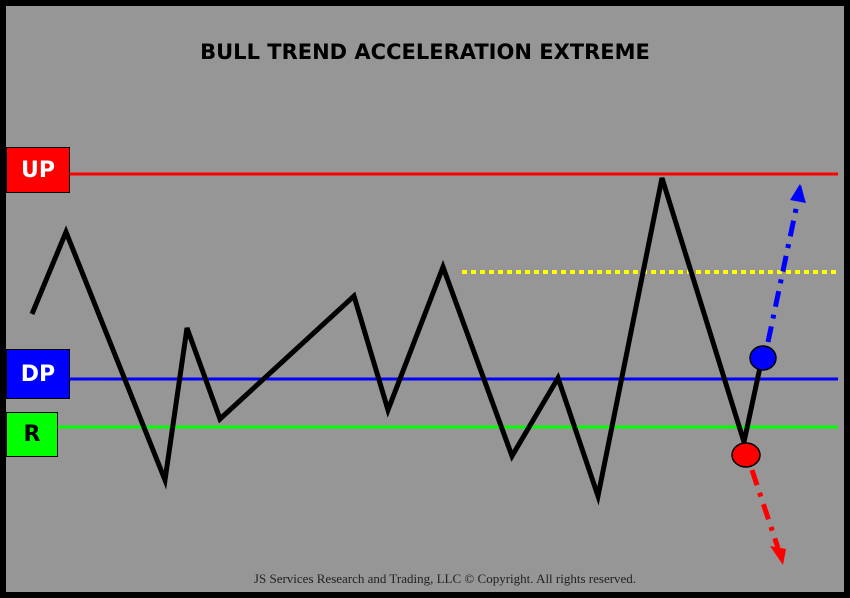 The width and height of the screenshot is (850, 598). Describe the element at coordinates (778, 555) in the screenshot. I see `down-arrowhead` at that location.